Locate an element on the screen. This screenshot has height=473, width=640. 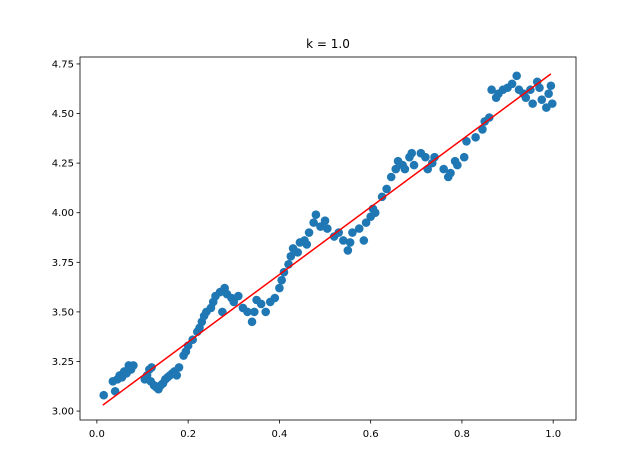
x-tick-label: 0.2 is located at coordinates (188, 434).